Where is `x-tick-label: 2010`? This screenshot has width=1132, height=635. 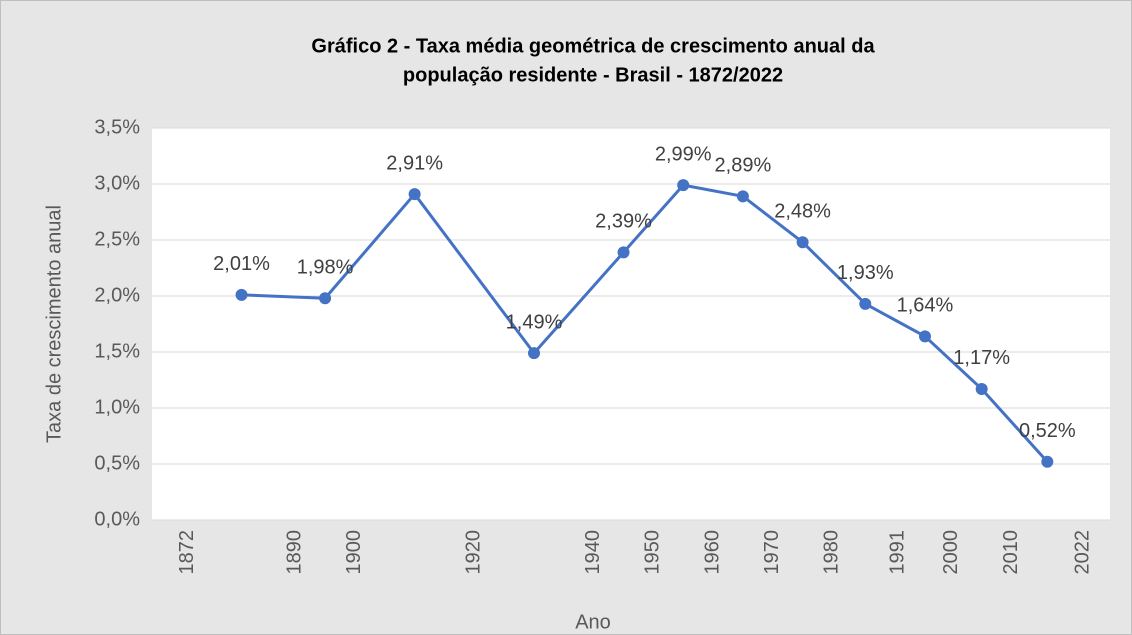 x-tick-label: 2010 is located at coordinates (1011, 552).